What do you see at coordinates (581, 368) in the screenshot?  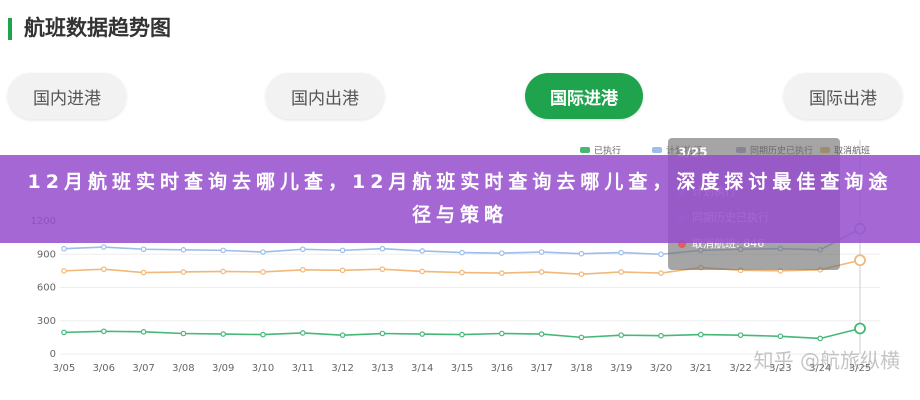 I see `x-tick-label: 3/18` at bounding box center [581, 368].